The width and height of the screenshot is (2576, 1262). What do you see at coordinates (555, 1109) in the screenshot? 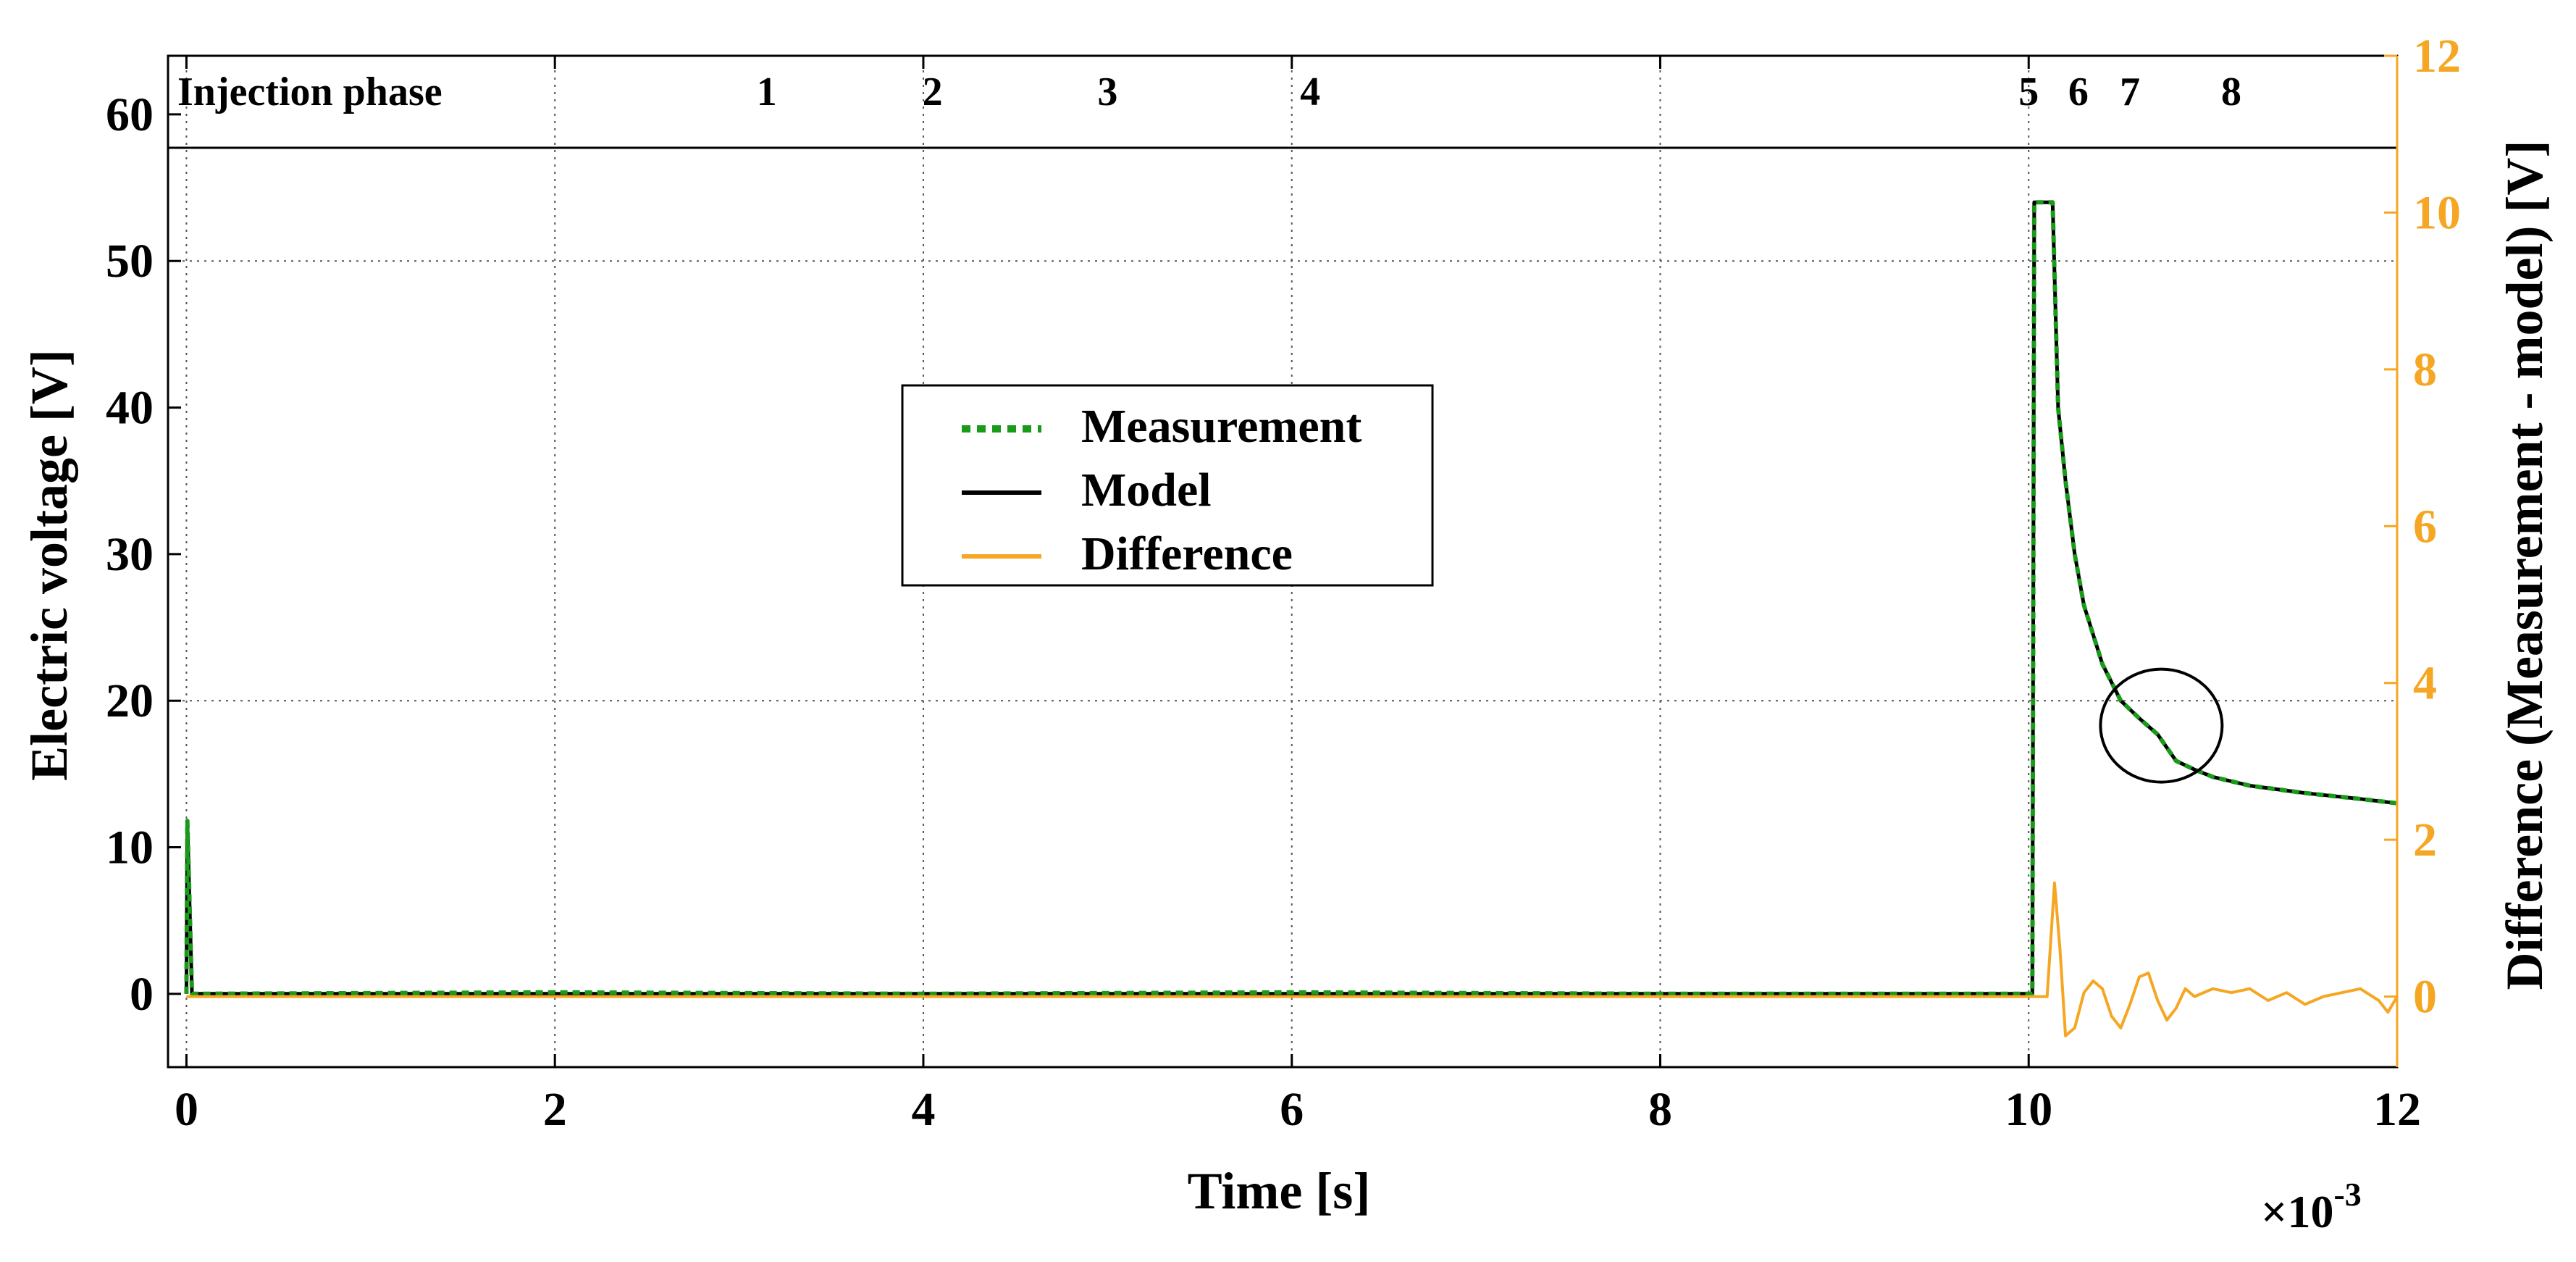
I see `x-tick-label: 2` at bounding box center [555, 1109].